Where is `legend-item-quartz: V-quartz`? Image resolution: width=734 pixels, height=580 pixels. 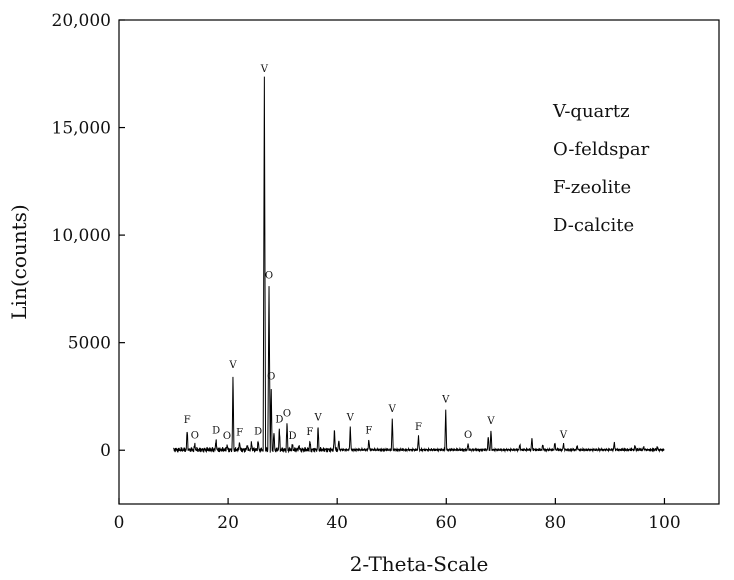 legend-item-quartz: V-quartz is located at coordinates (591, 111).